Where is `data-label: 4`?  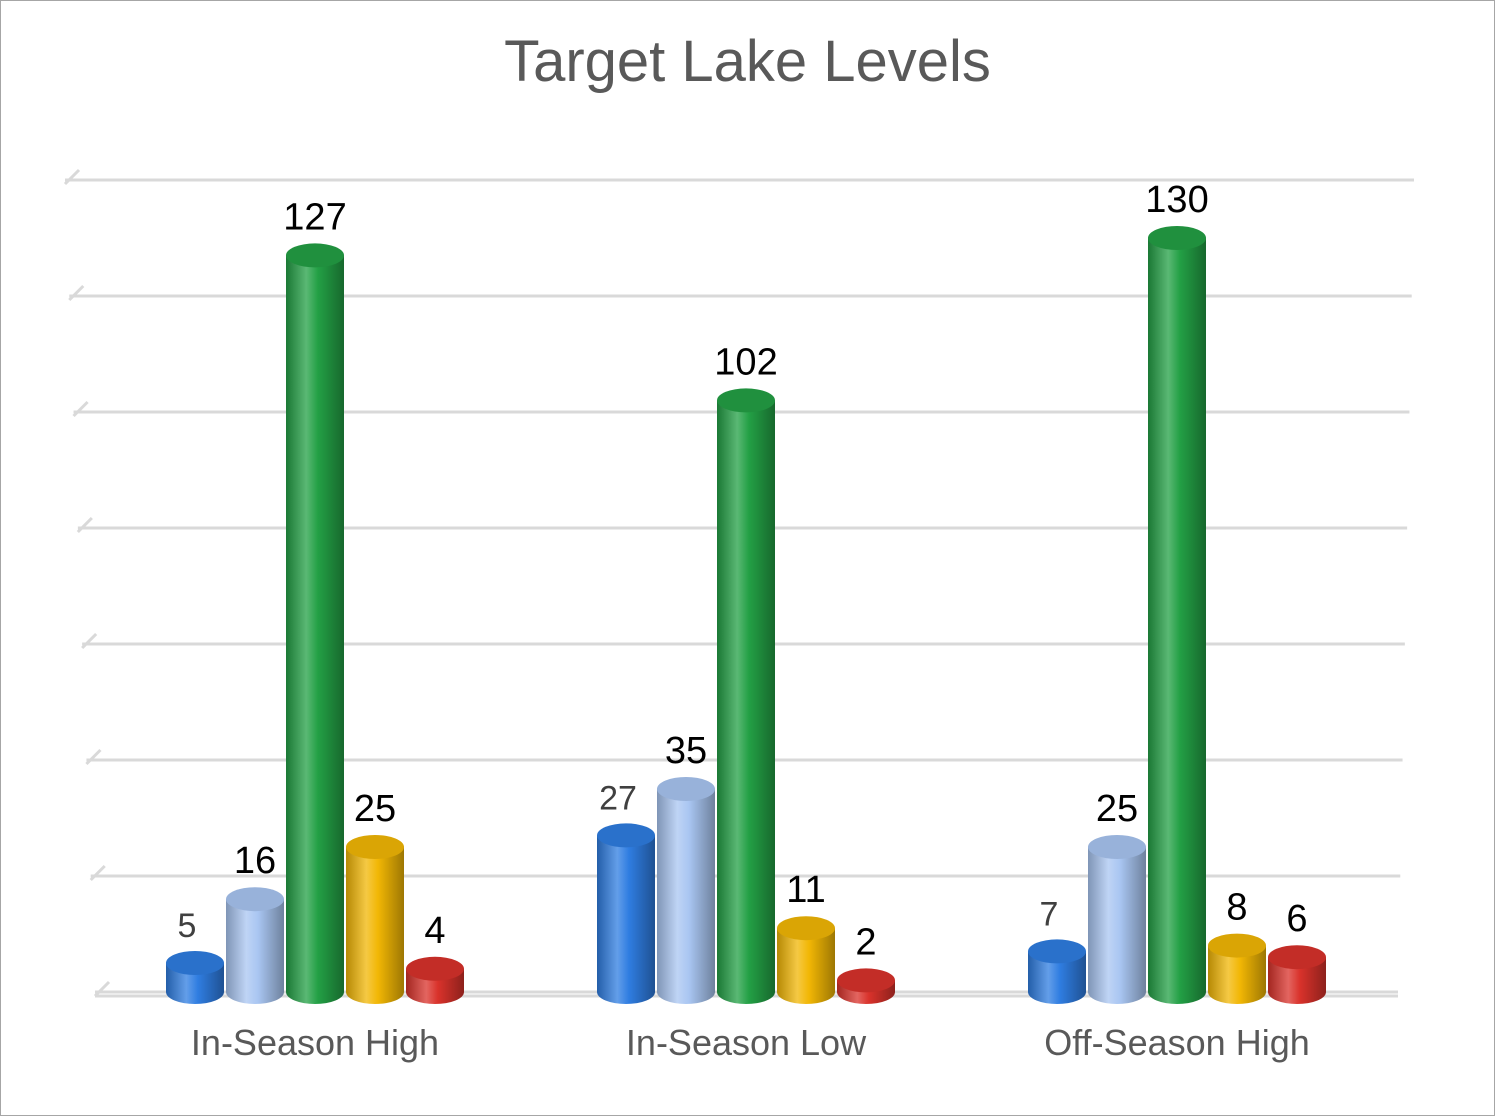
data-label: 4 is located at coordinates (434, 931).